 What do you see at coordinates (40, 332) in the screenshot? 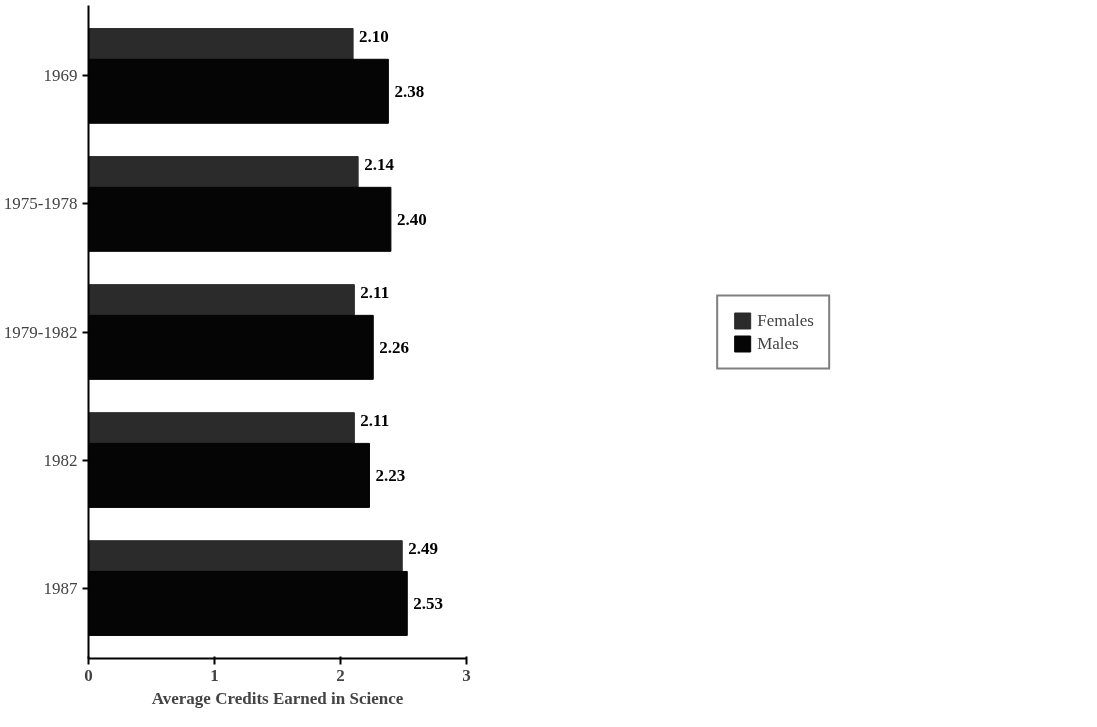
I see `y-tick-label: 1979-1982` at bounding box center [40, 332].